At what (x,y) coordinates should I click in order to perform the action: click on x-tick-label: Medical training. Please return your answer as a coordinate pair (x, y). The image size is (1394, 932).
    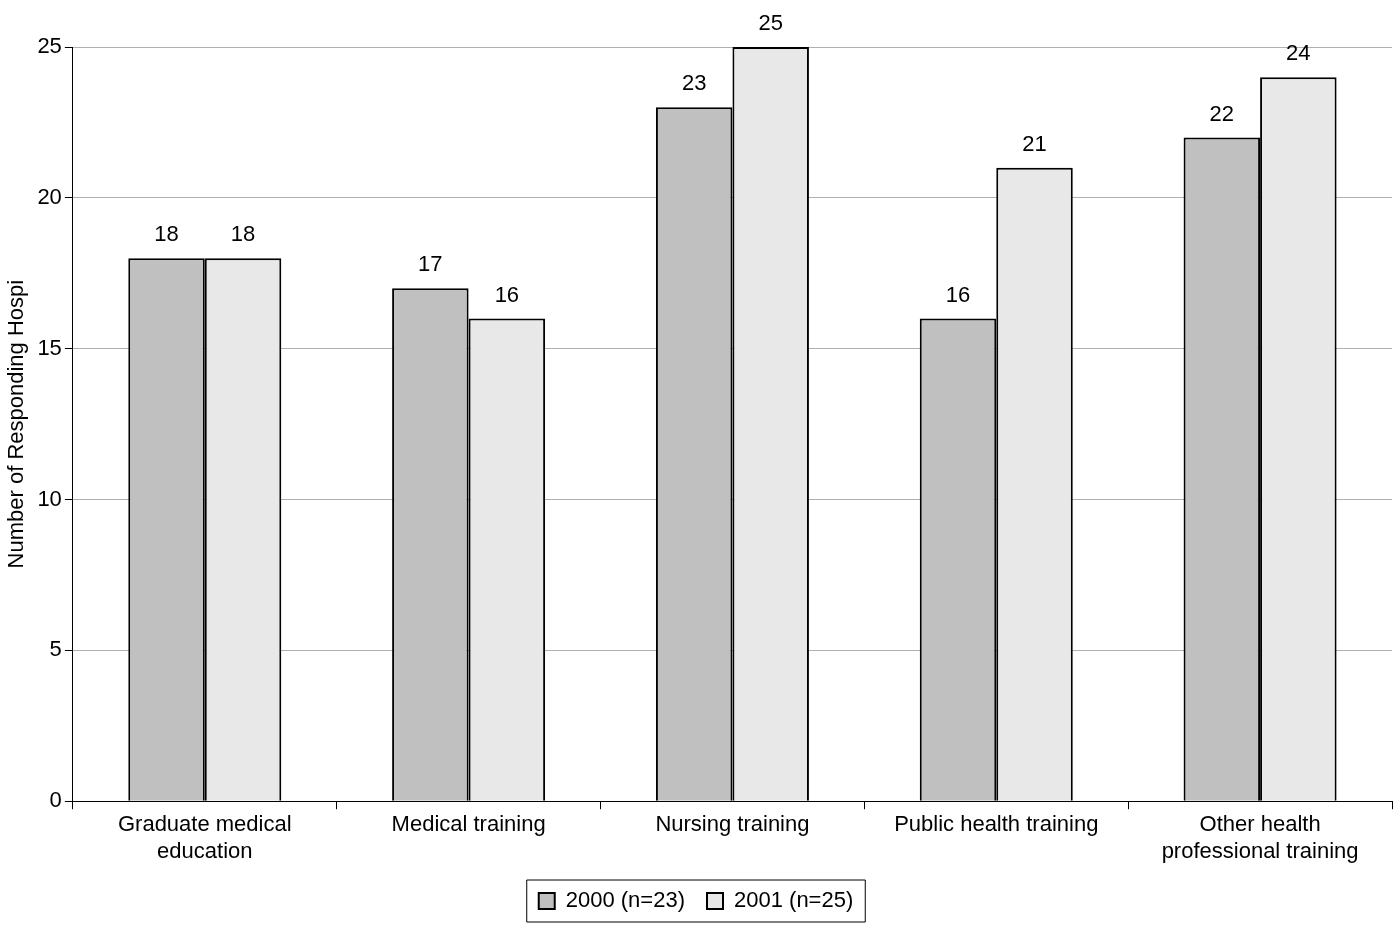
    Looking at the image, I should click on (468, 824).